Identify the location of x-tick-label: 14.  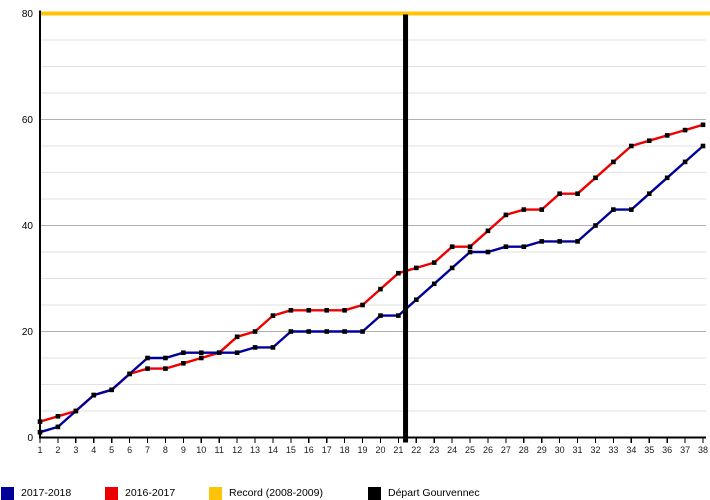
(273, 450).